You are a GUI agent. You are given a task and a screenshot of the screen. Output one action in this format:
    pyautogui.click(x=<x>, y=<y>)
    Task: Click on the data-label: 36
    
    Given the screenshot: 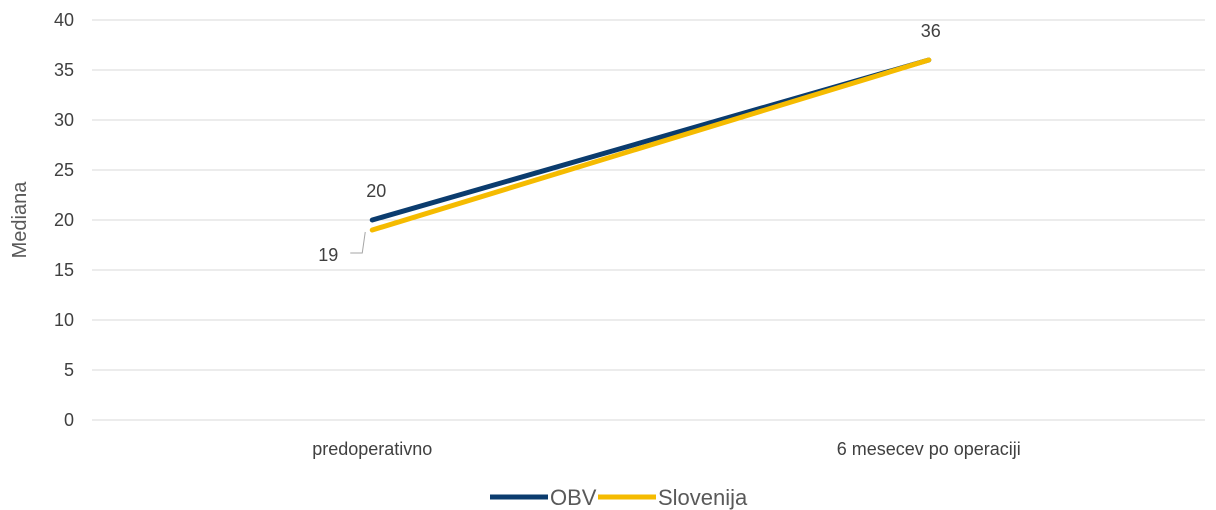 What is the action you would take?
    pyautogui.click(x=931, y=31)
    